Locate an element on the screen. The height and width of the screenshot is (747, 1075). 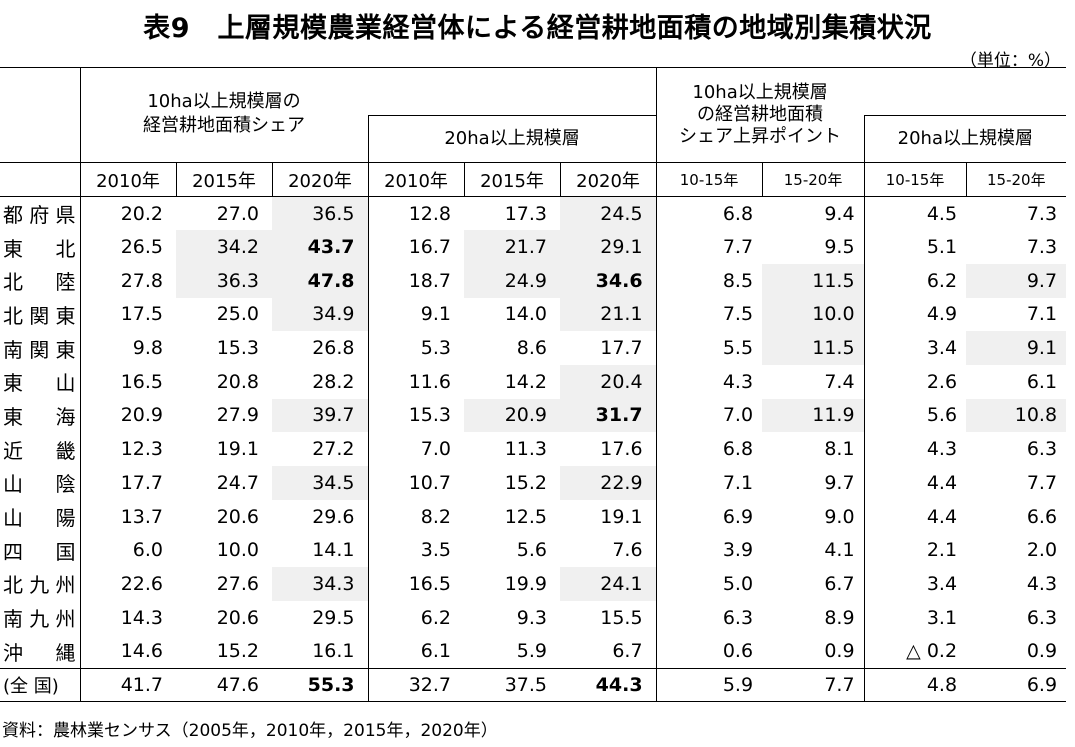
row-label: 近畿 is located at coordinates (39, 450).